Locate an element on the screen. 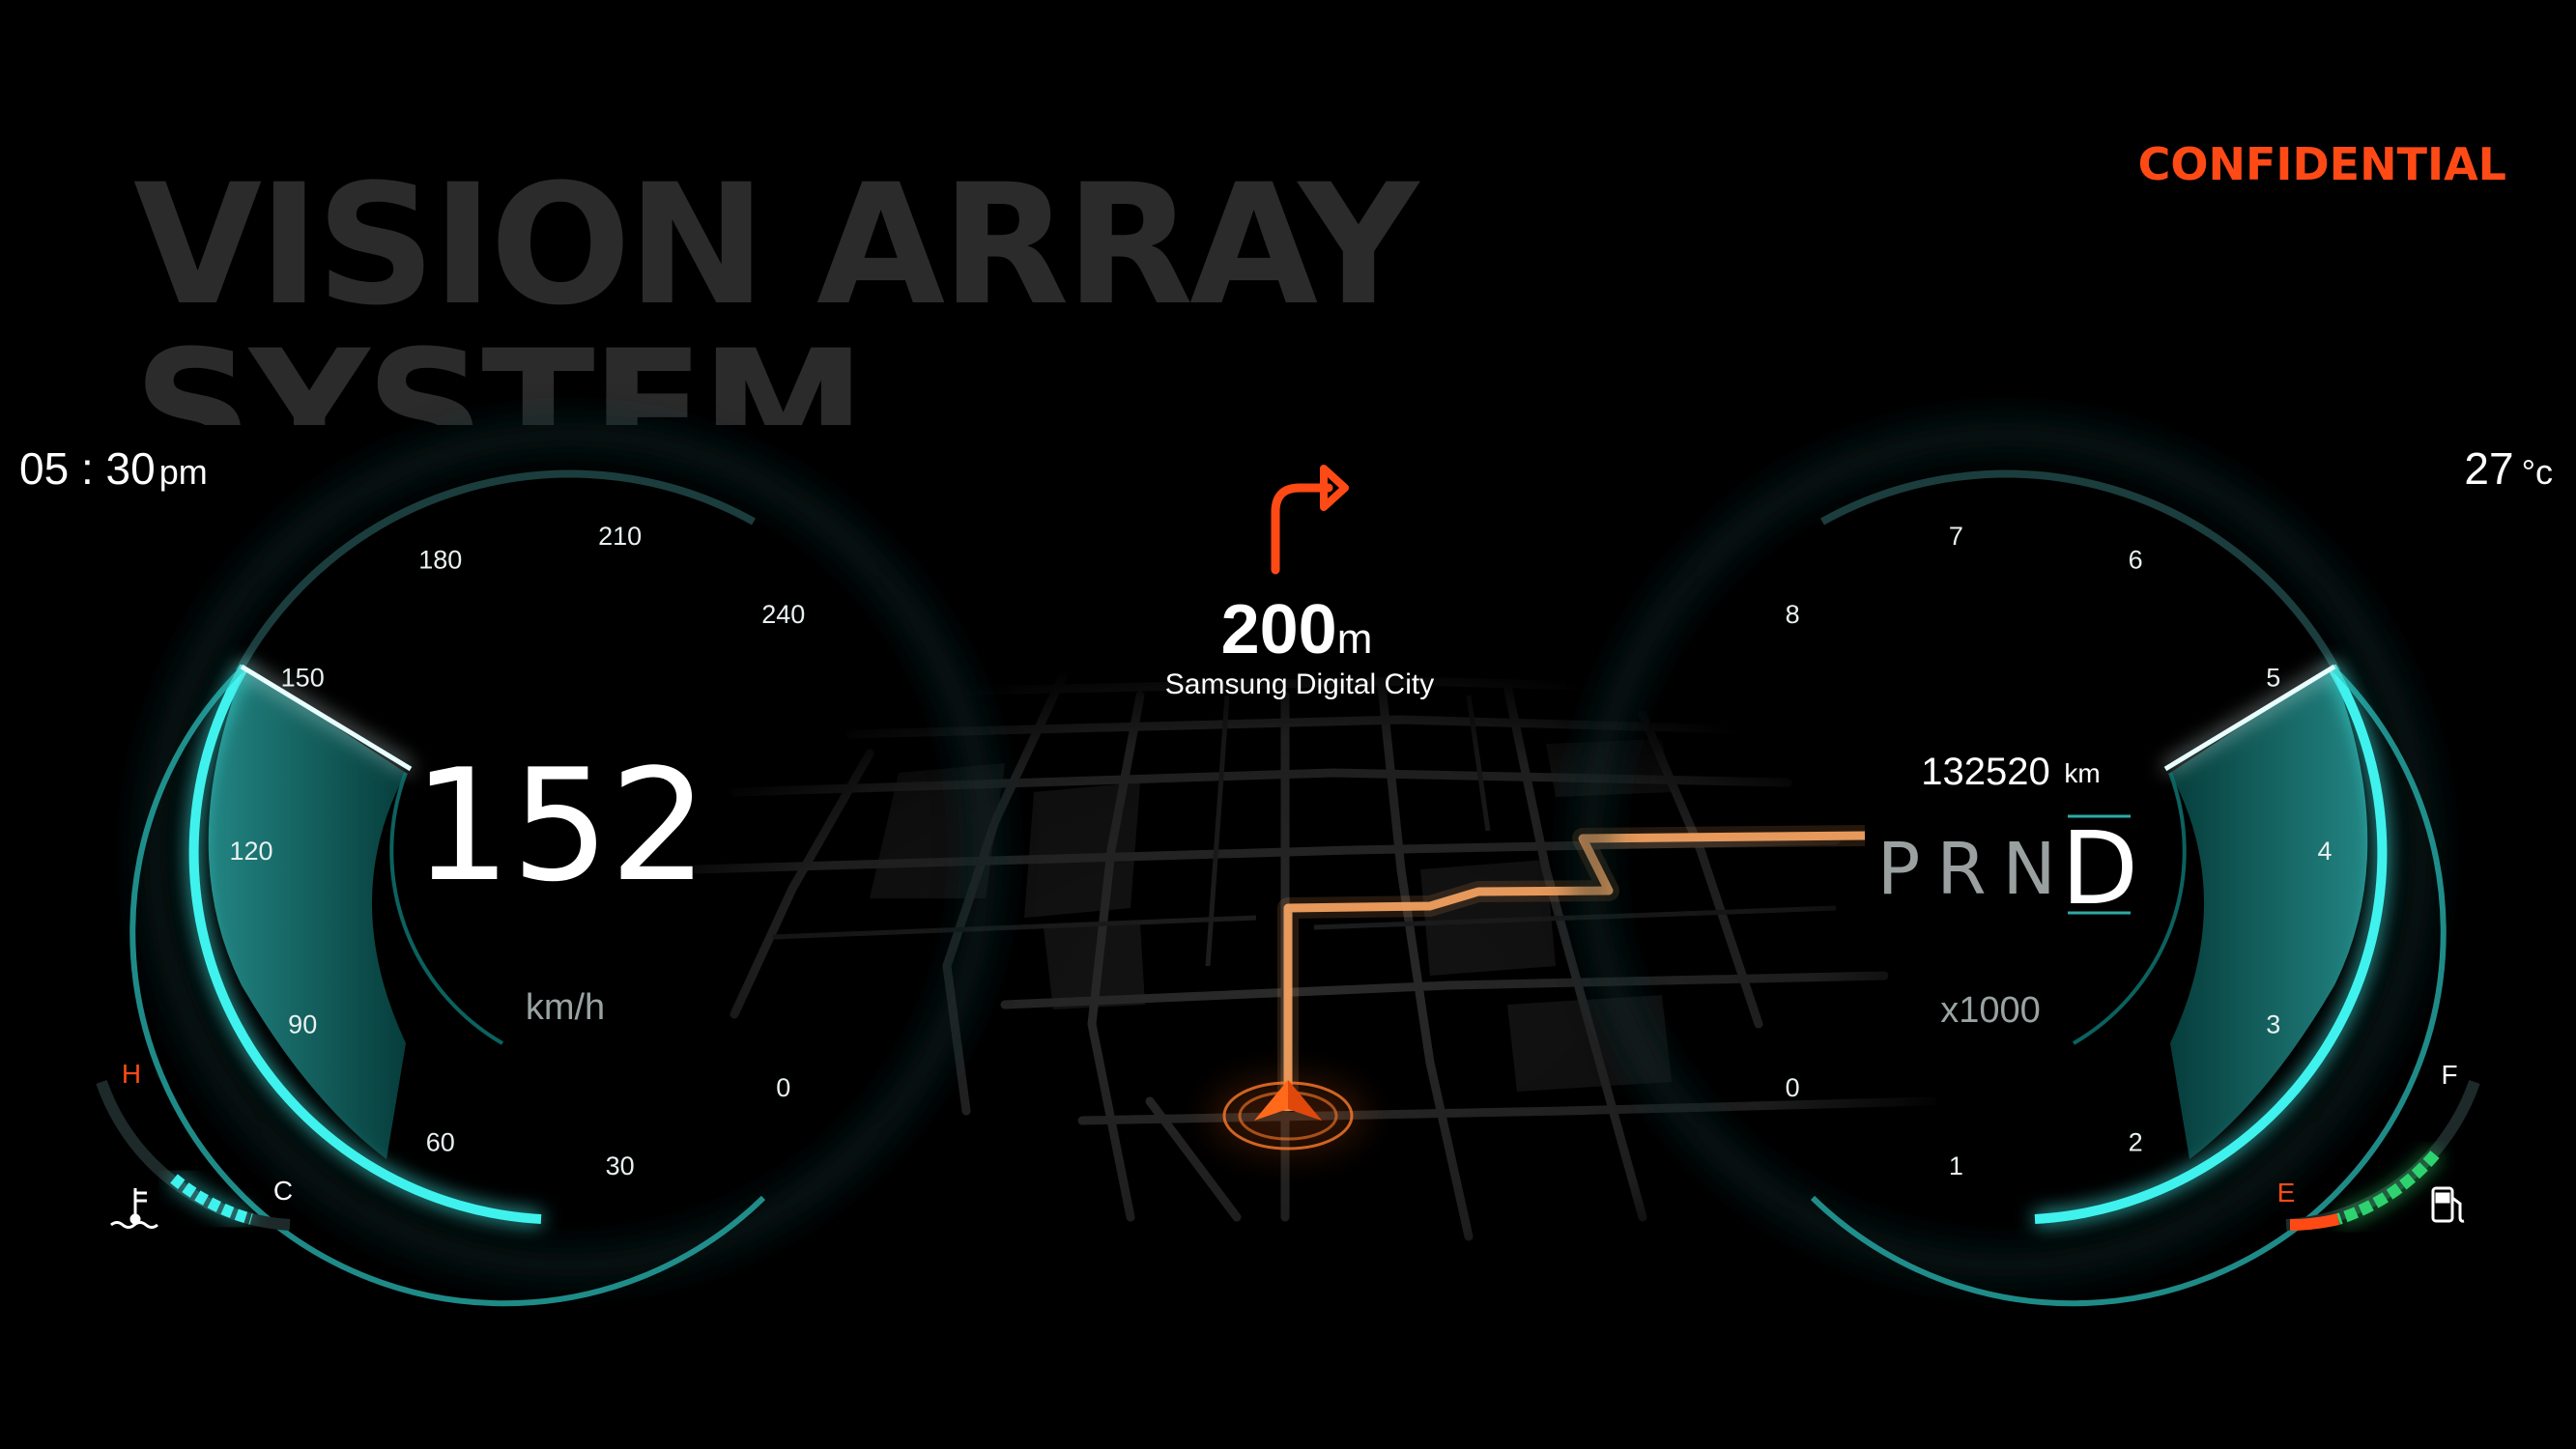 The image size is (2576, 1449). fuel-full-label: F is located at coordinates (2449, 1075).